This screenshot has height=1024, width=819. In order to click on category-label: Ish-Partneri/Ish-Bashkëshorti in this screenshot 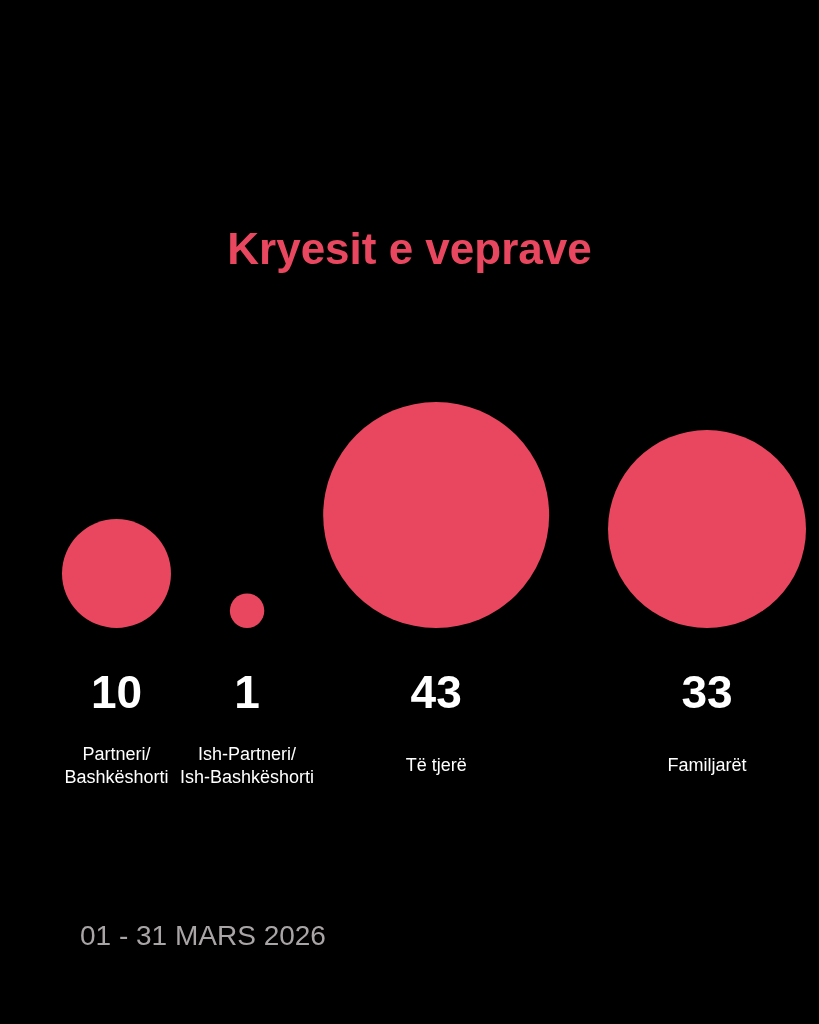, I will do `click(247, 765)`.